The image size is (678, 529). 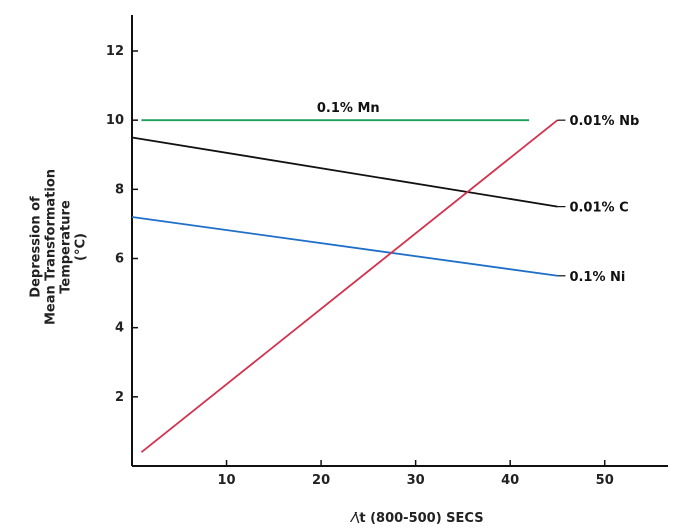 What do you see at coordinates (598, 208) in the screenshot?
I see `series-label-2: 0.01% C` at bounding box center [598, 208].